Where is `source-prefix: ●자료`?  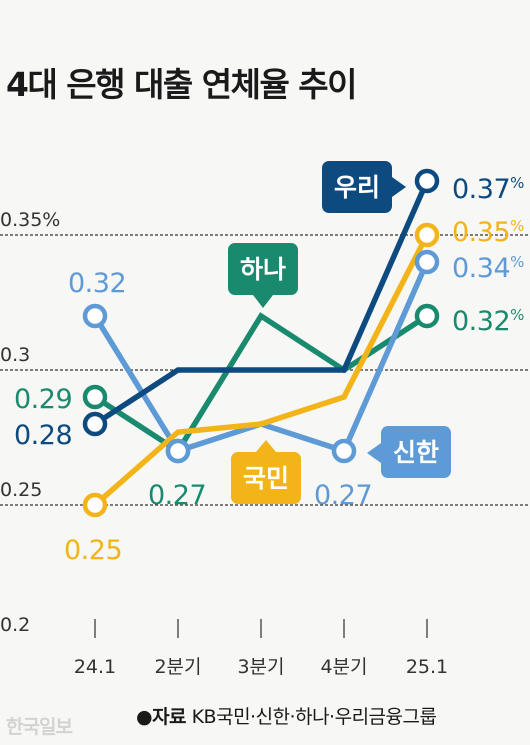 source-prefix: ●자료 is located at coordinates (161, 717).